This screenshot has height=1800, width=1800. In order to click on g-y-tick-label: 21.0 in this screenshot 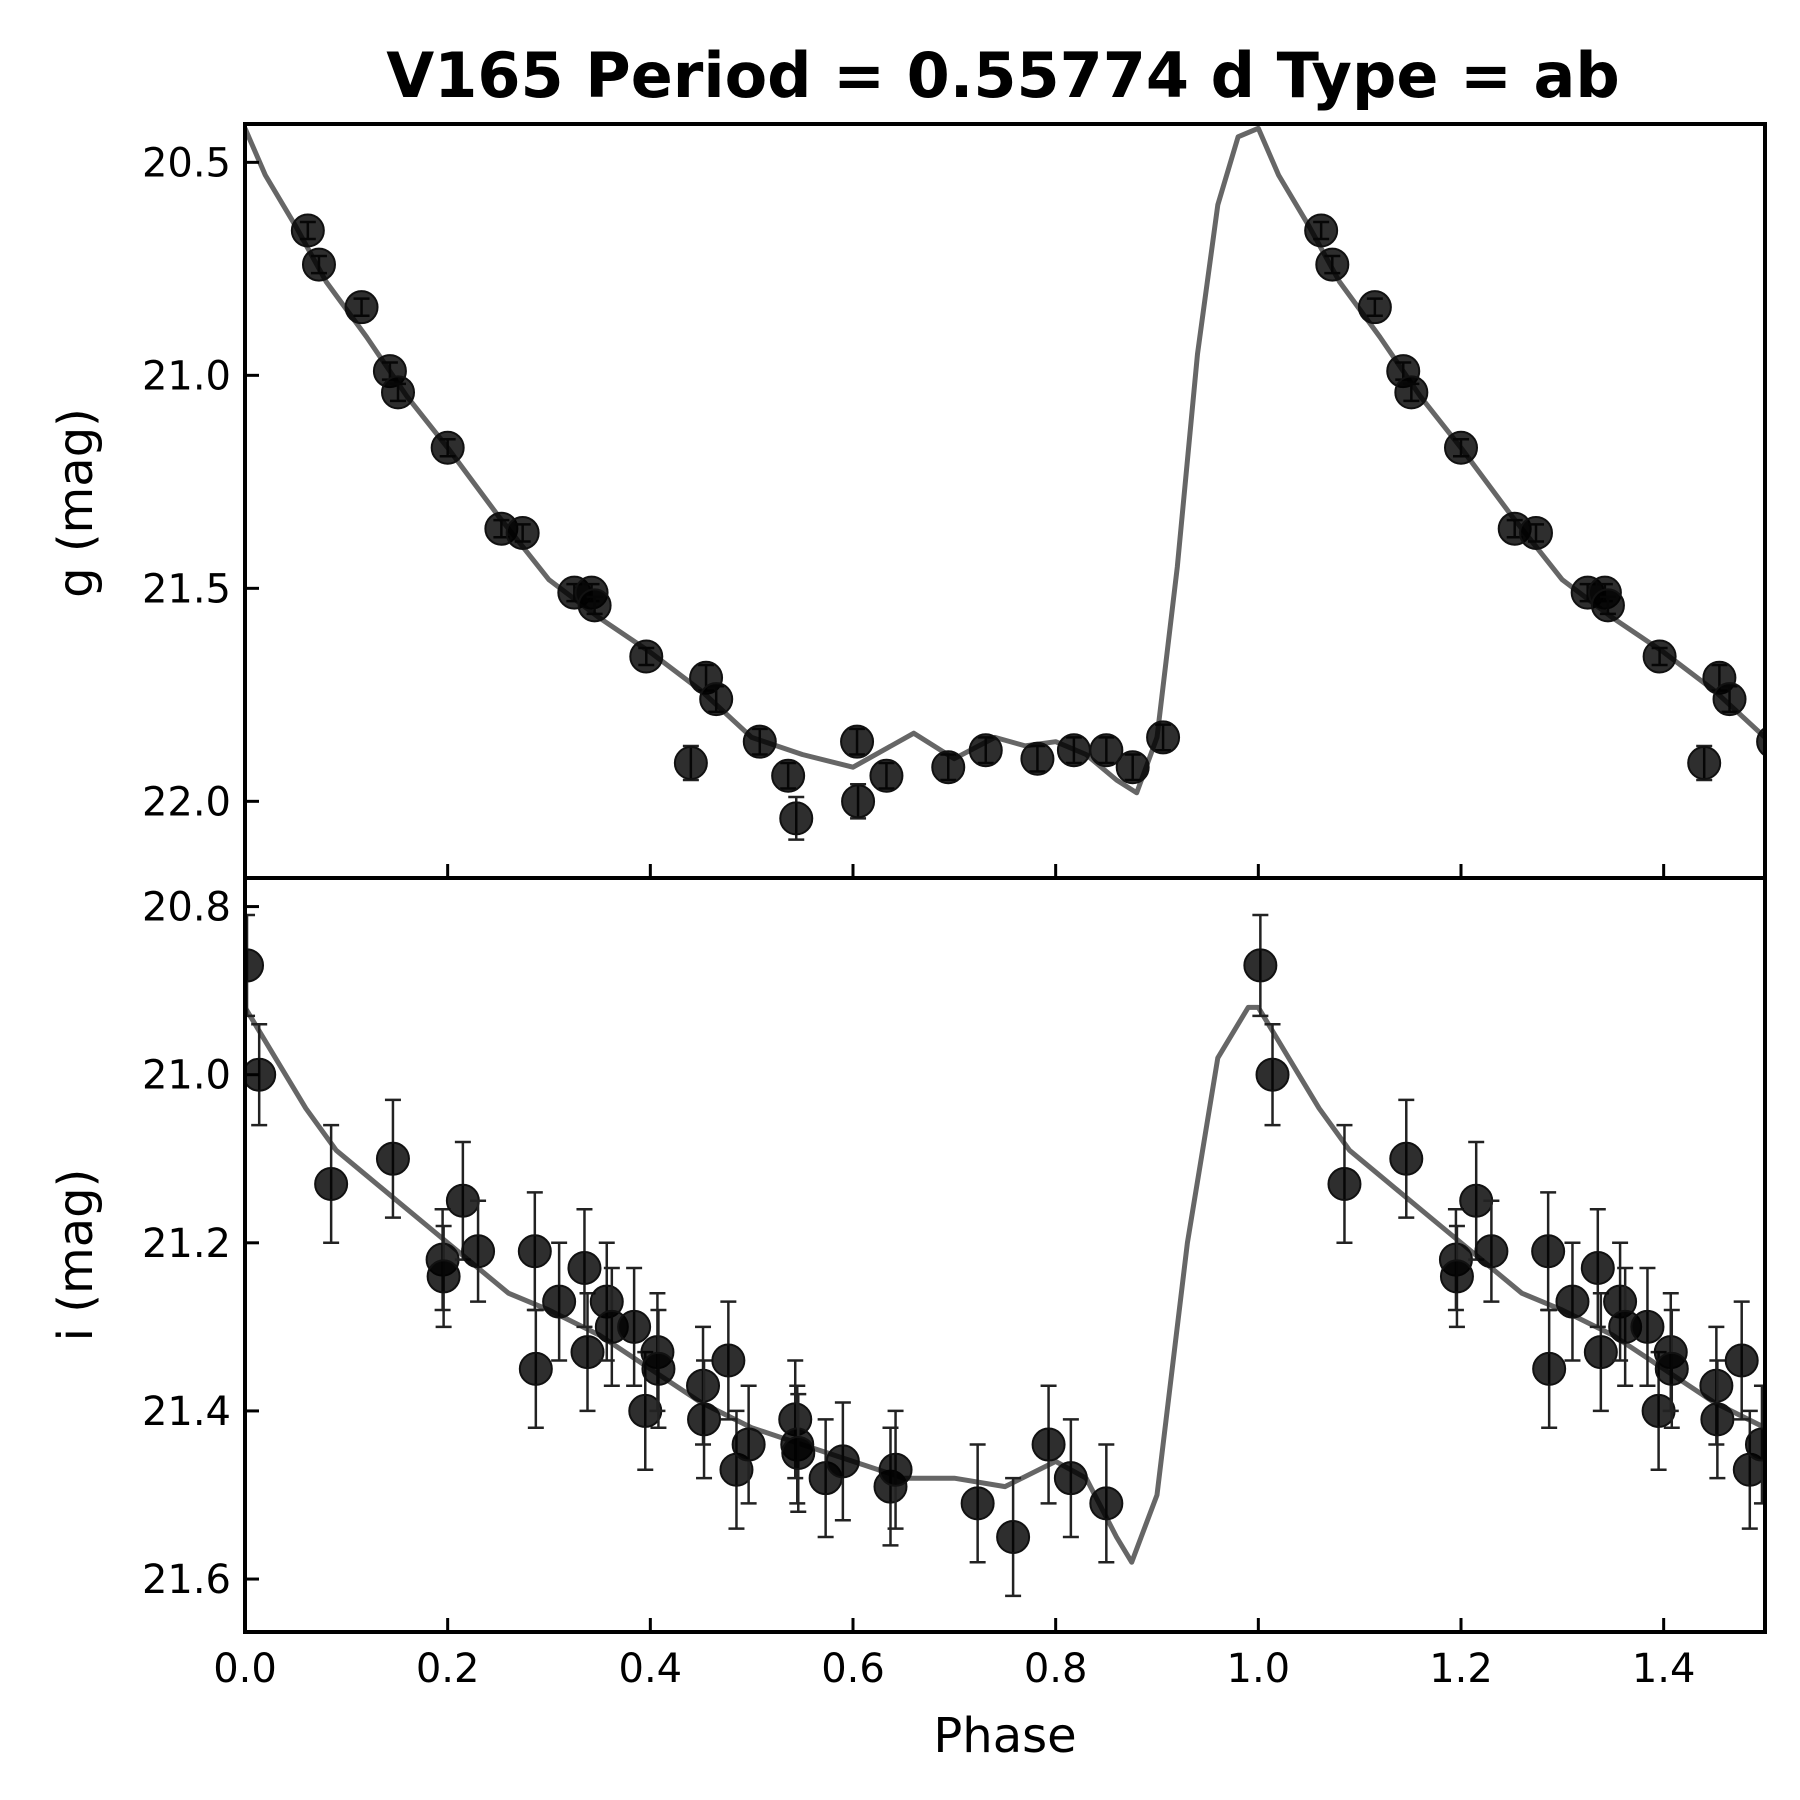, I will do `click(186, 376)`.